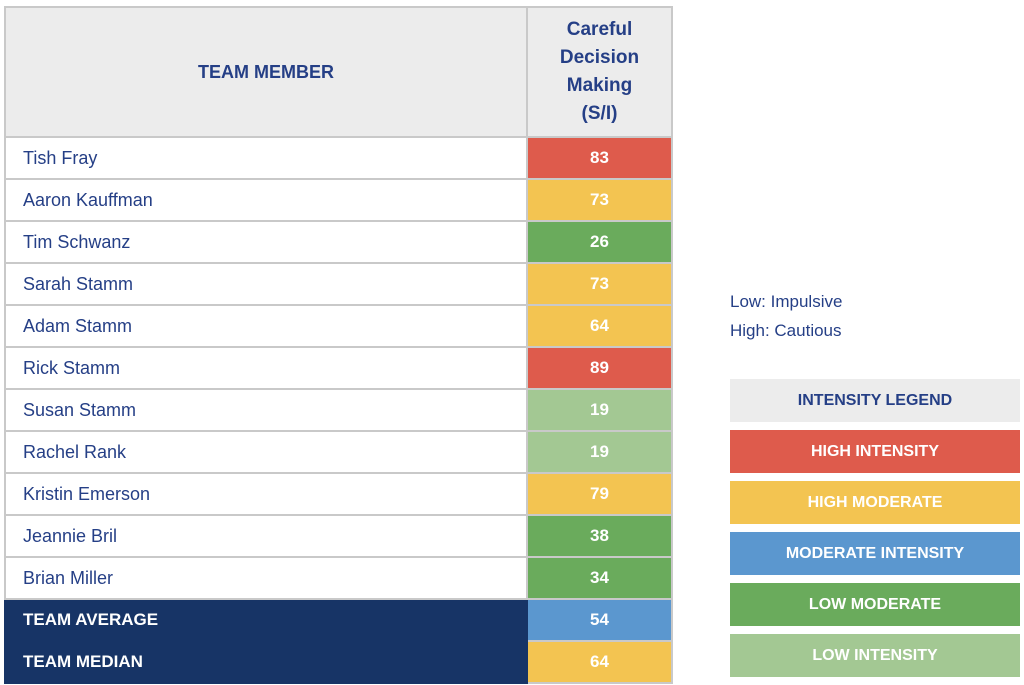 This screenshot has width=1024, height=685. What do you see at coordinates (266, 620) in the screenshot?
I see `summary-label: TEAM AVERAGE` at bounding box center [266, 620].